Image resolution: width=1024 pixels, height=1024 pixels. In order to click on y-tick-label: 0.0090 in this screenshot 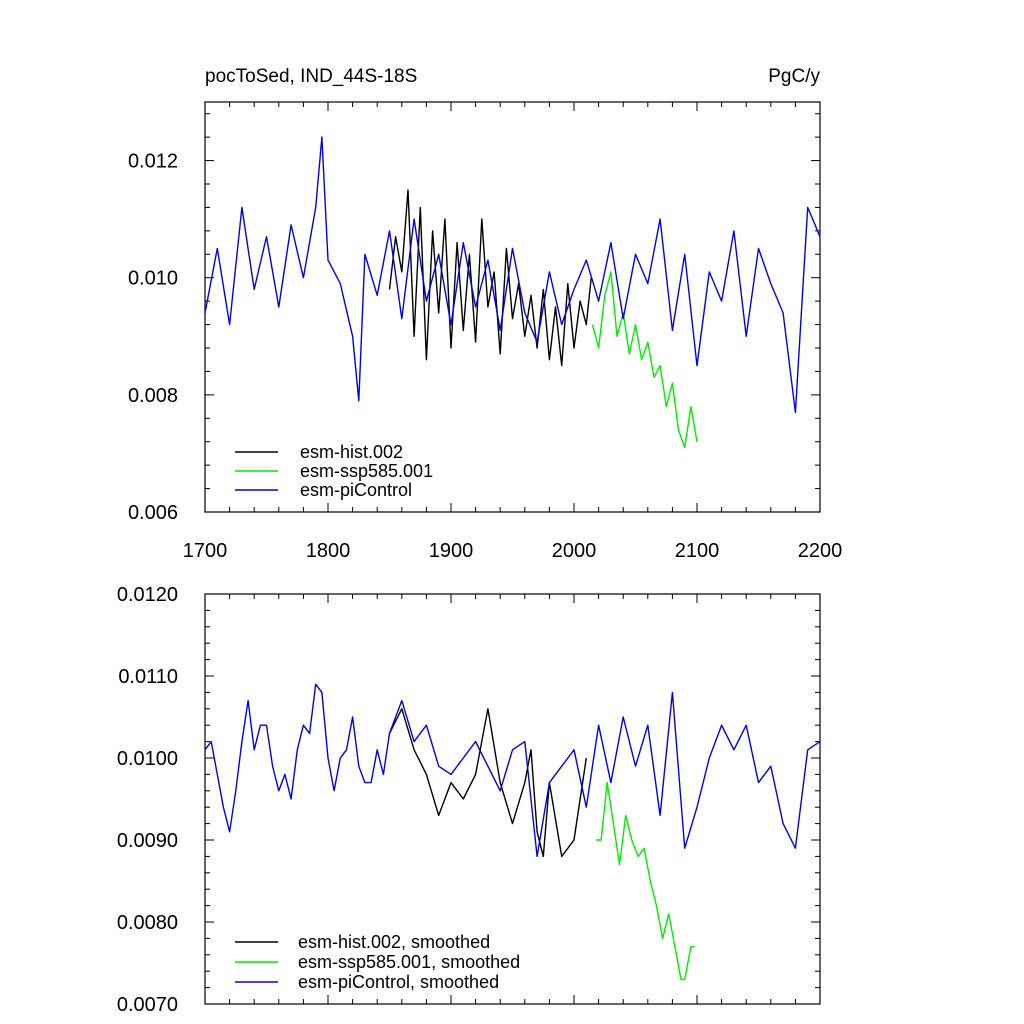, I will do `click(147, 841)`.